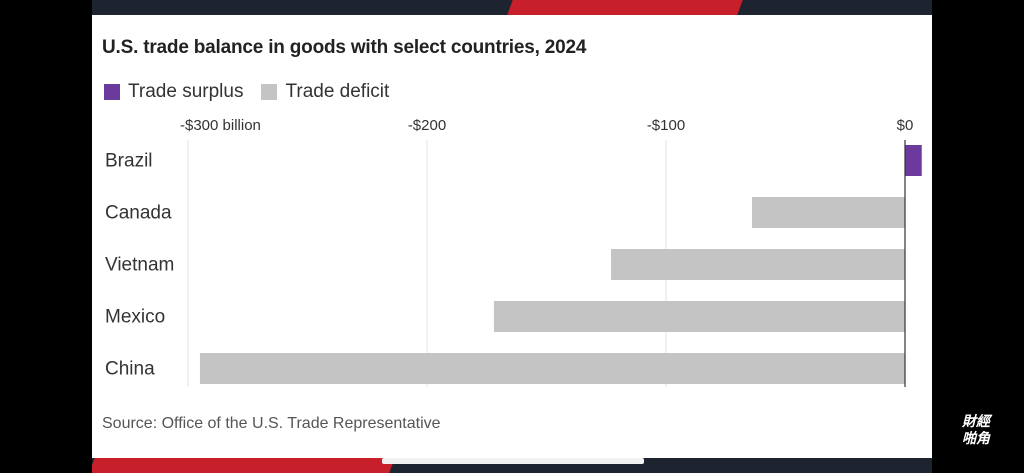 This screenshot has width=1024, height=473. Describe the element at coordinates (905, 125) in the screenshot. I see `x-tick-label: $0` at that location.